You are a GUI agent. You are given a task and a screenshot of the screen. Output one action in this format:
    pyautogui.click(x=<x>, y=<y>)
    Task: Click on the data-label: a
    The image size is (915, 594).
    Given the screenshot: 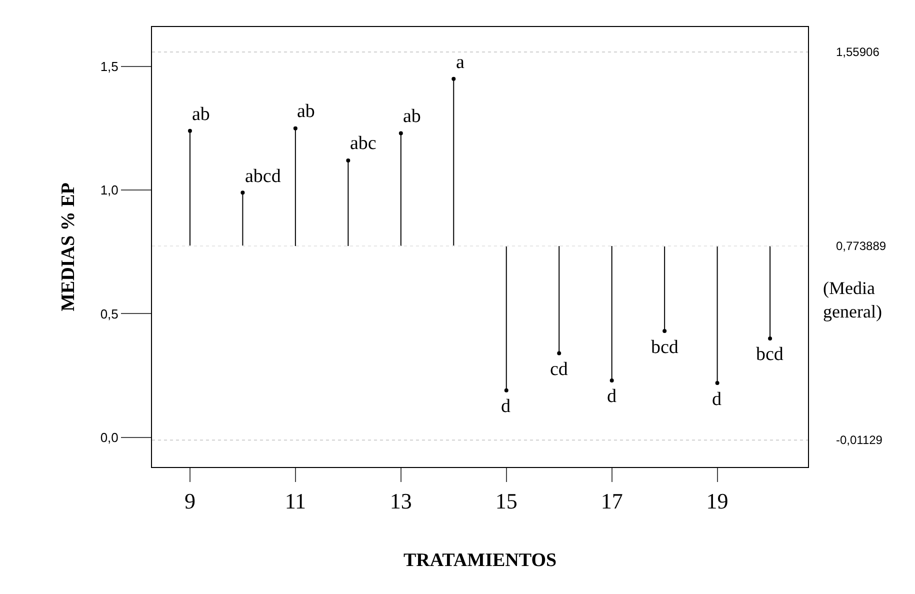 What is the action you would take?
    pyautogui.click(x=460, y=62)
    